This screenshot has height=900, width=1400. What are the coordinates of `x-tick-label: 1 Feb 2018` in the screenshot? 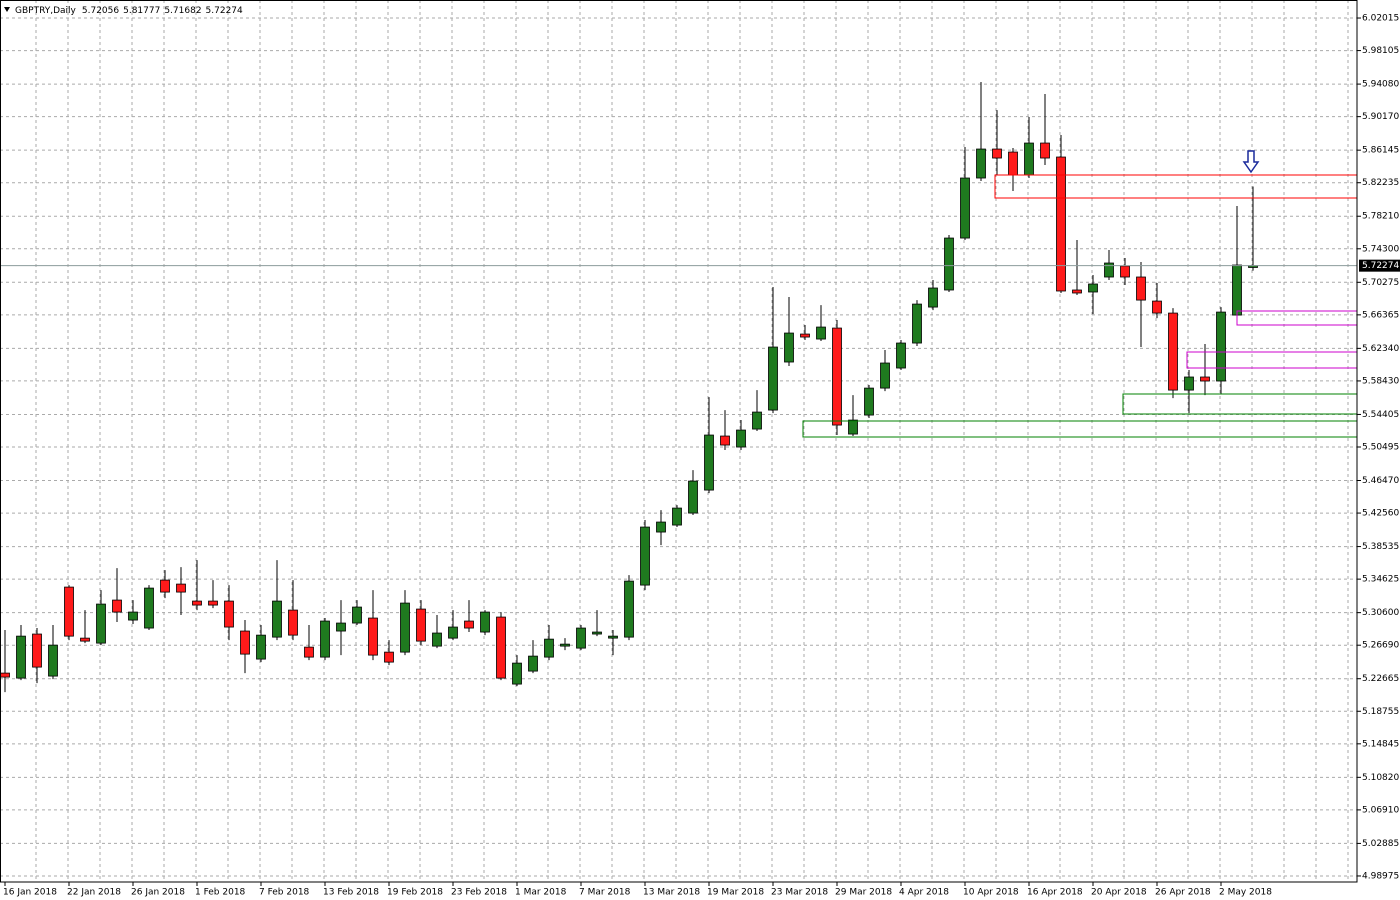 It's located at (220, 893).